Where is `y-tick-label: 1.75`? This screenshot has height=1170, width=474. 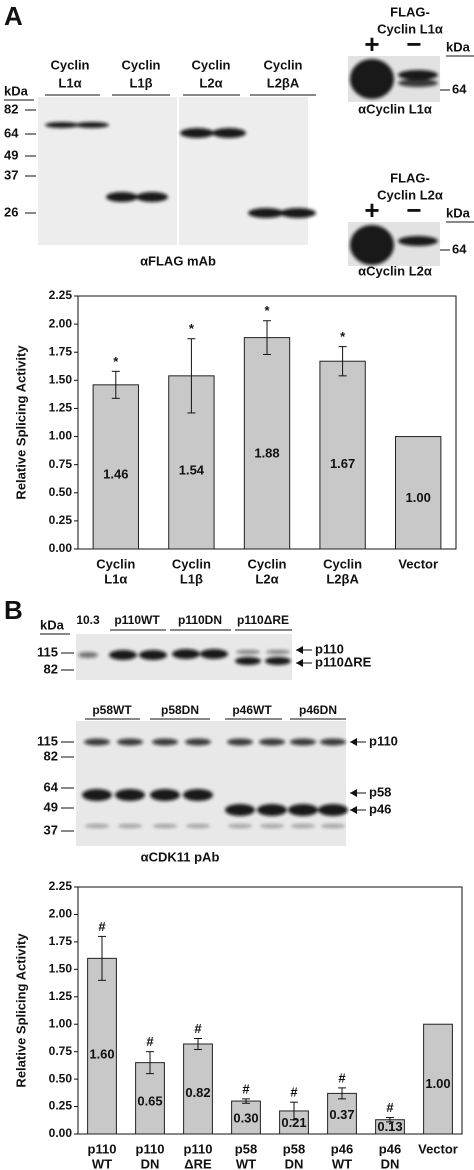
y-tick-label: 1.75 is located at coordinates (61, 351).